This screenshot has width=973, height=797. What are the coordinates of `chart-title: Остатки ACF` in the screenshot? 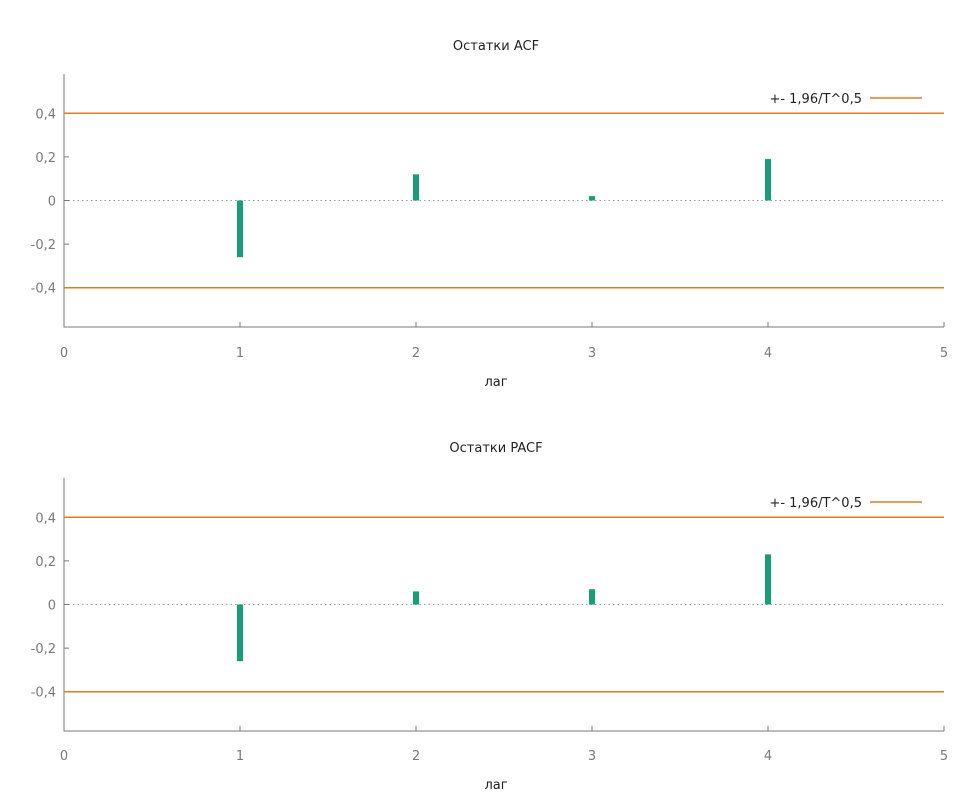 It's located at (496, 46).